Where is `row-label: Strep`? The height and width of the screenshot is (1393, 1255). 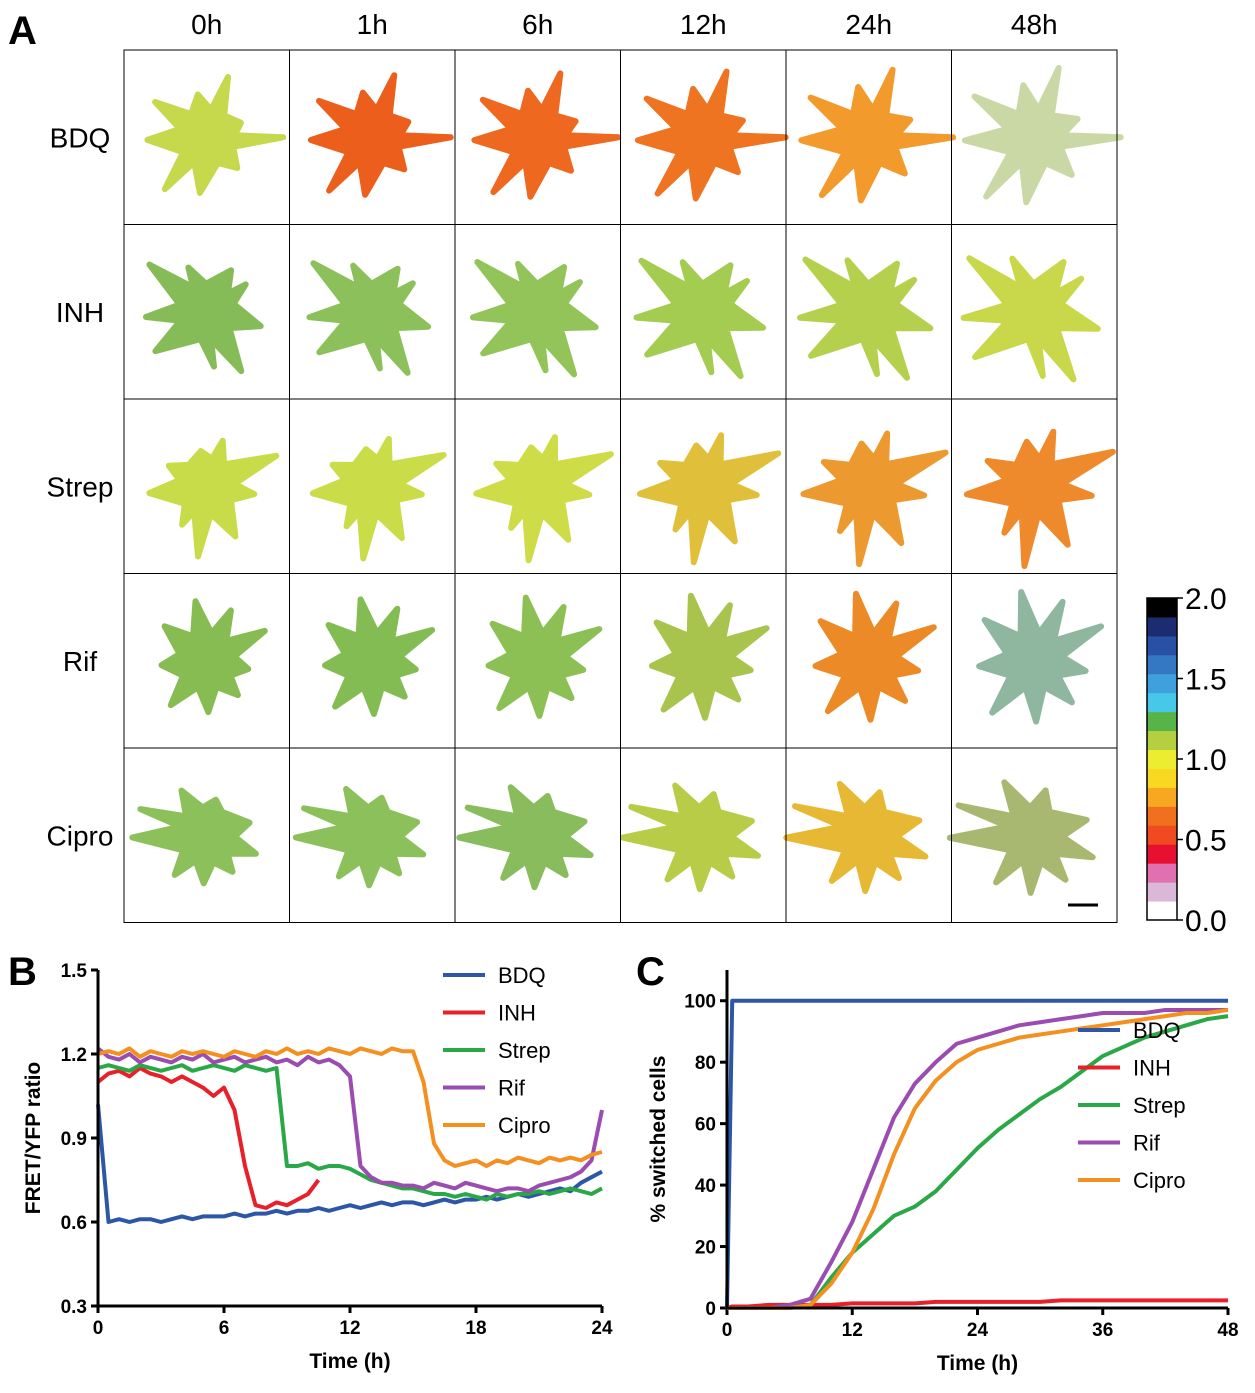 row-label: Strep is located at coordinates (80, 486).